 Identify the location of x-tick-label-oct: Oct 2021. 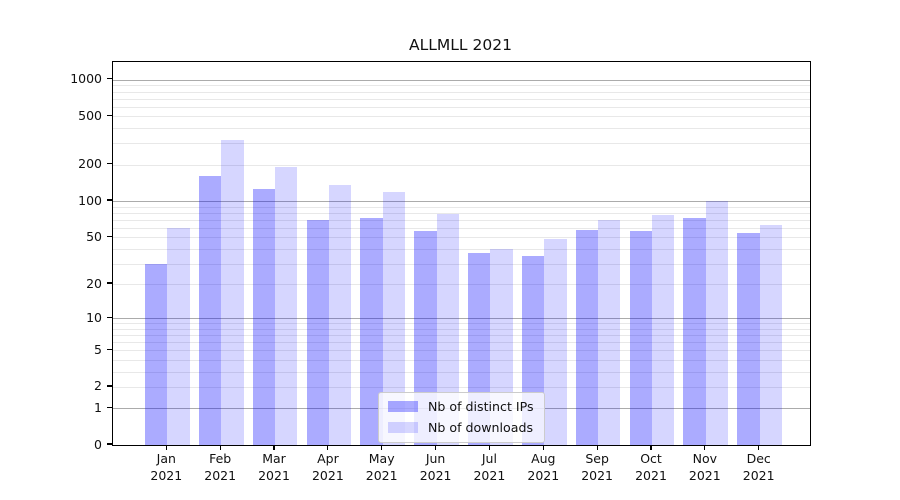
(651, 467).